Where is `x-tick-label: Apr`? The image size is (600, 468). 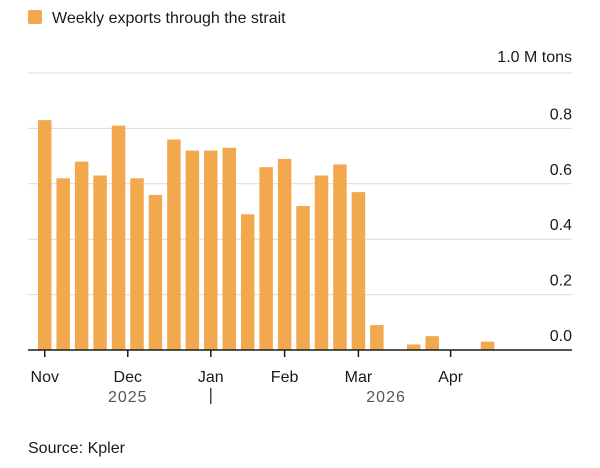 x-tick-label: Apr is located at coordinates (451, 377).